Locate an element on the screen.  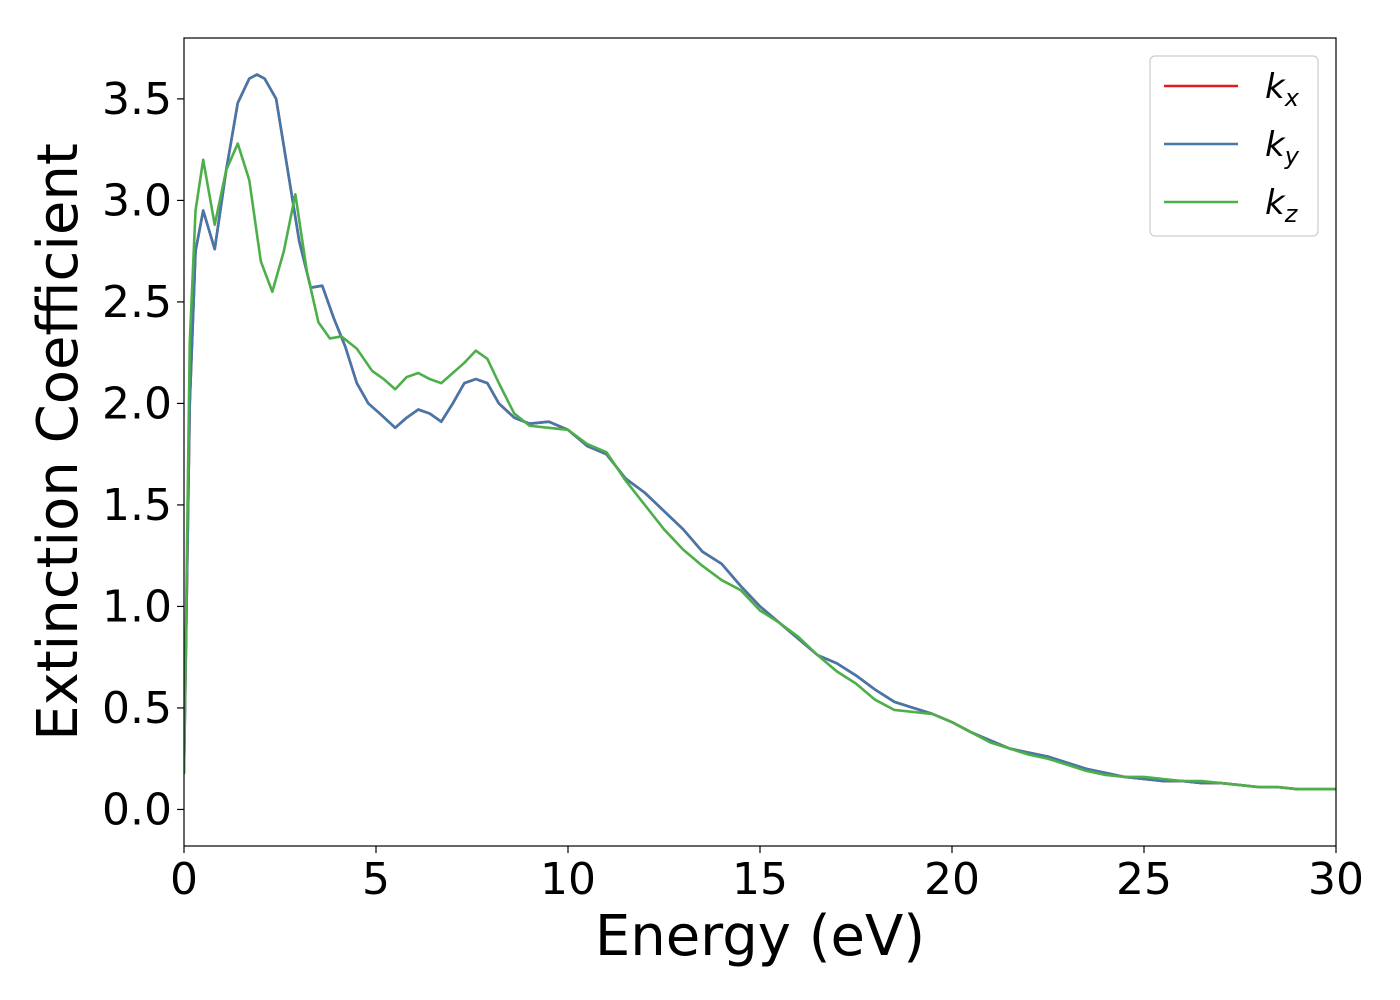
legend: kx ky kz is located at coordinates (1234, 146).